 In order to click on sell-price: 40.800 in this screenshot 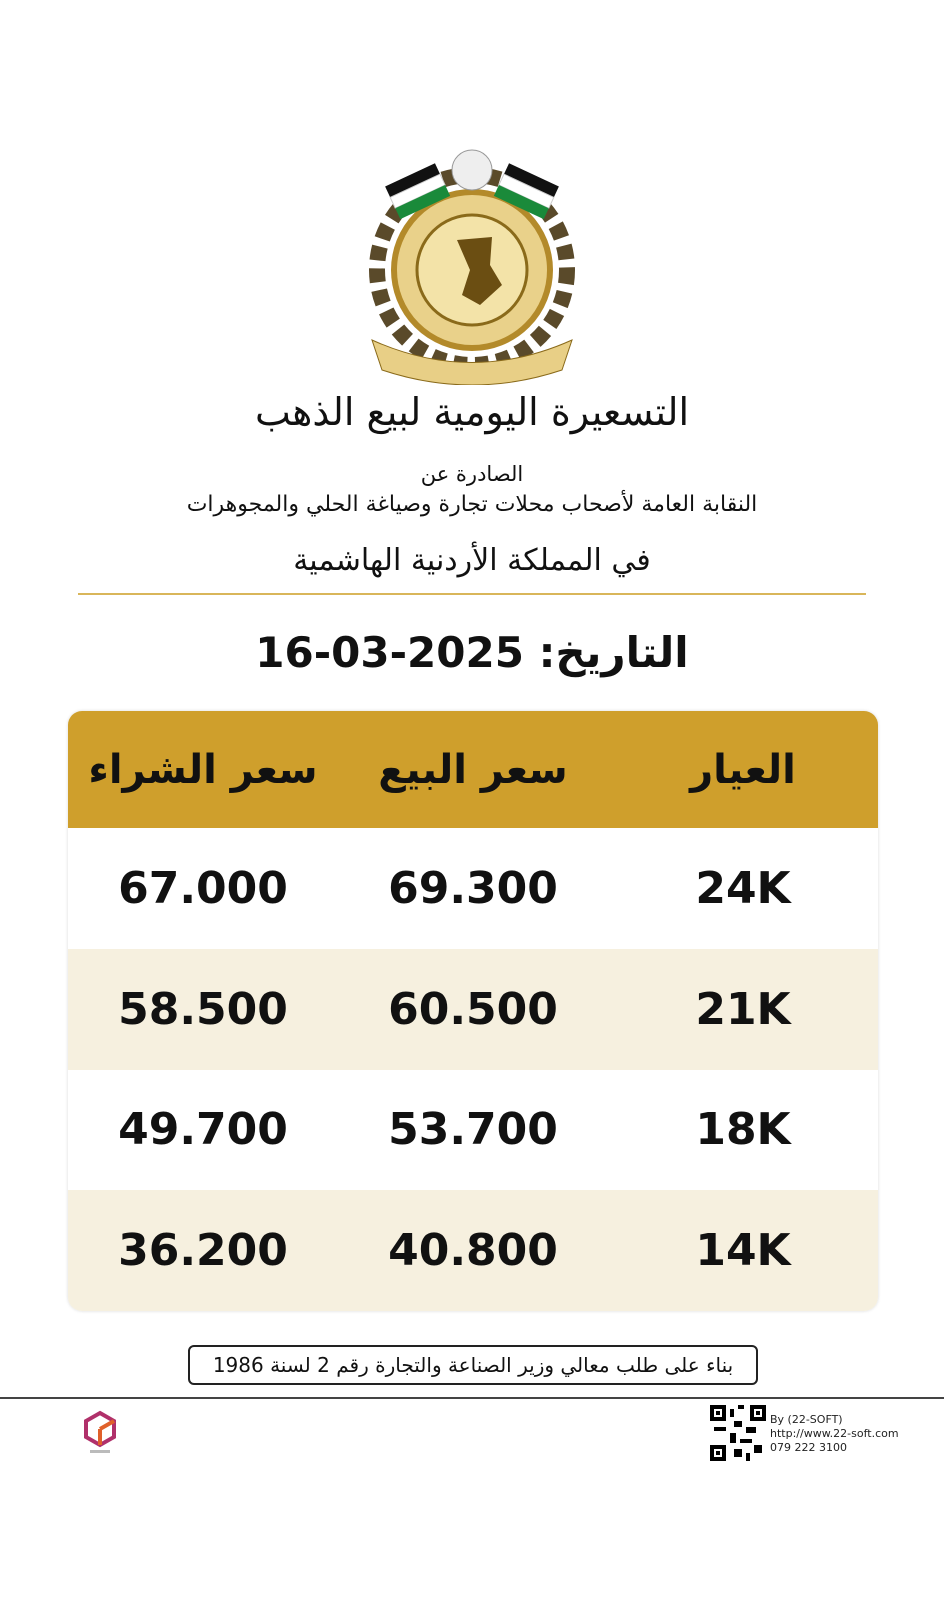, I will do `click(473, 1251)`.